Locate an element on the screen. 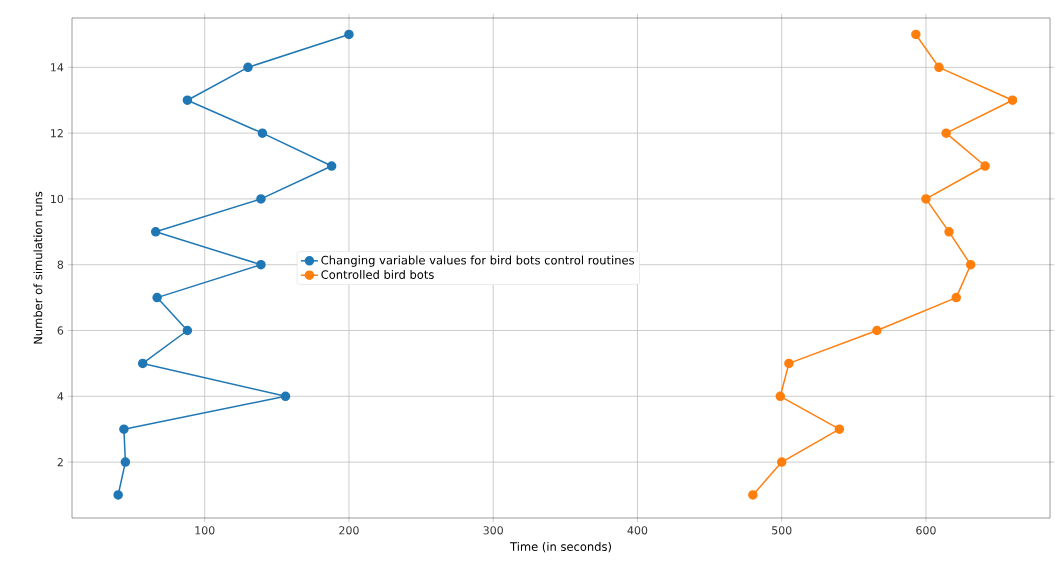 The image size is (1055, 576). x-tick-label: 200 is located at coordinates (349, 530).